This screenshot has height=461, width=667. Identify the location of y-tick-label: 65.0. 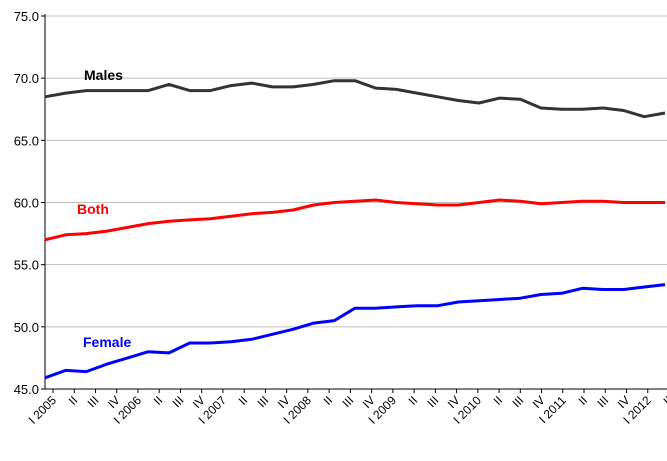
(26, 140).